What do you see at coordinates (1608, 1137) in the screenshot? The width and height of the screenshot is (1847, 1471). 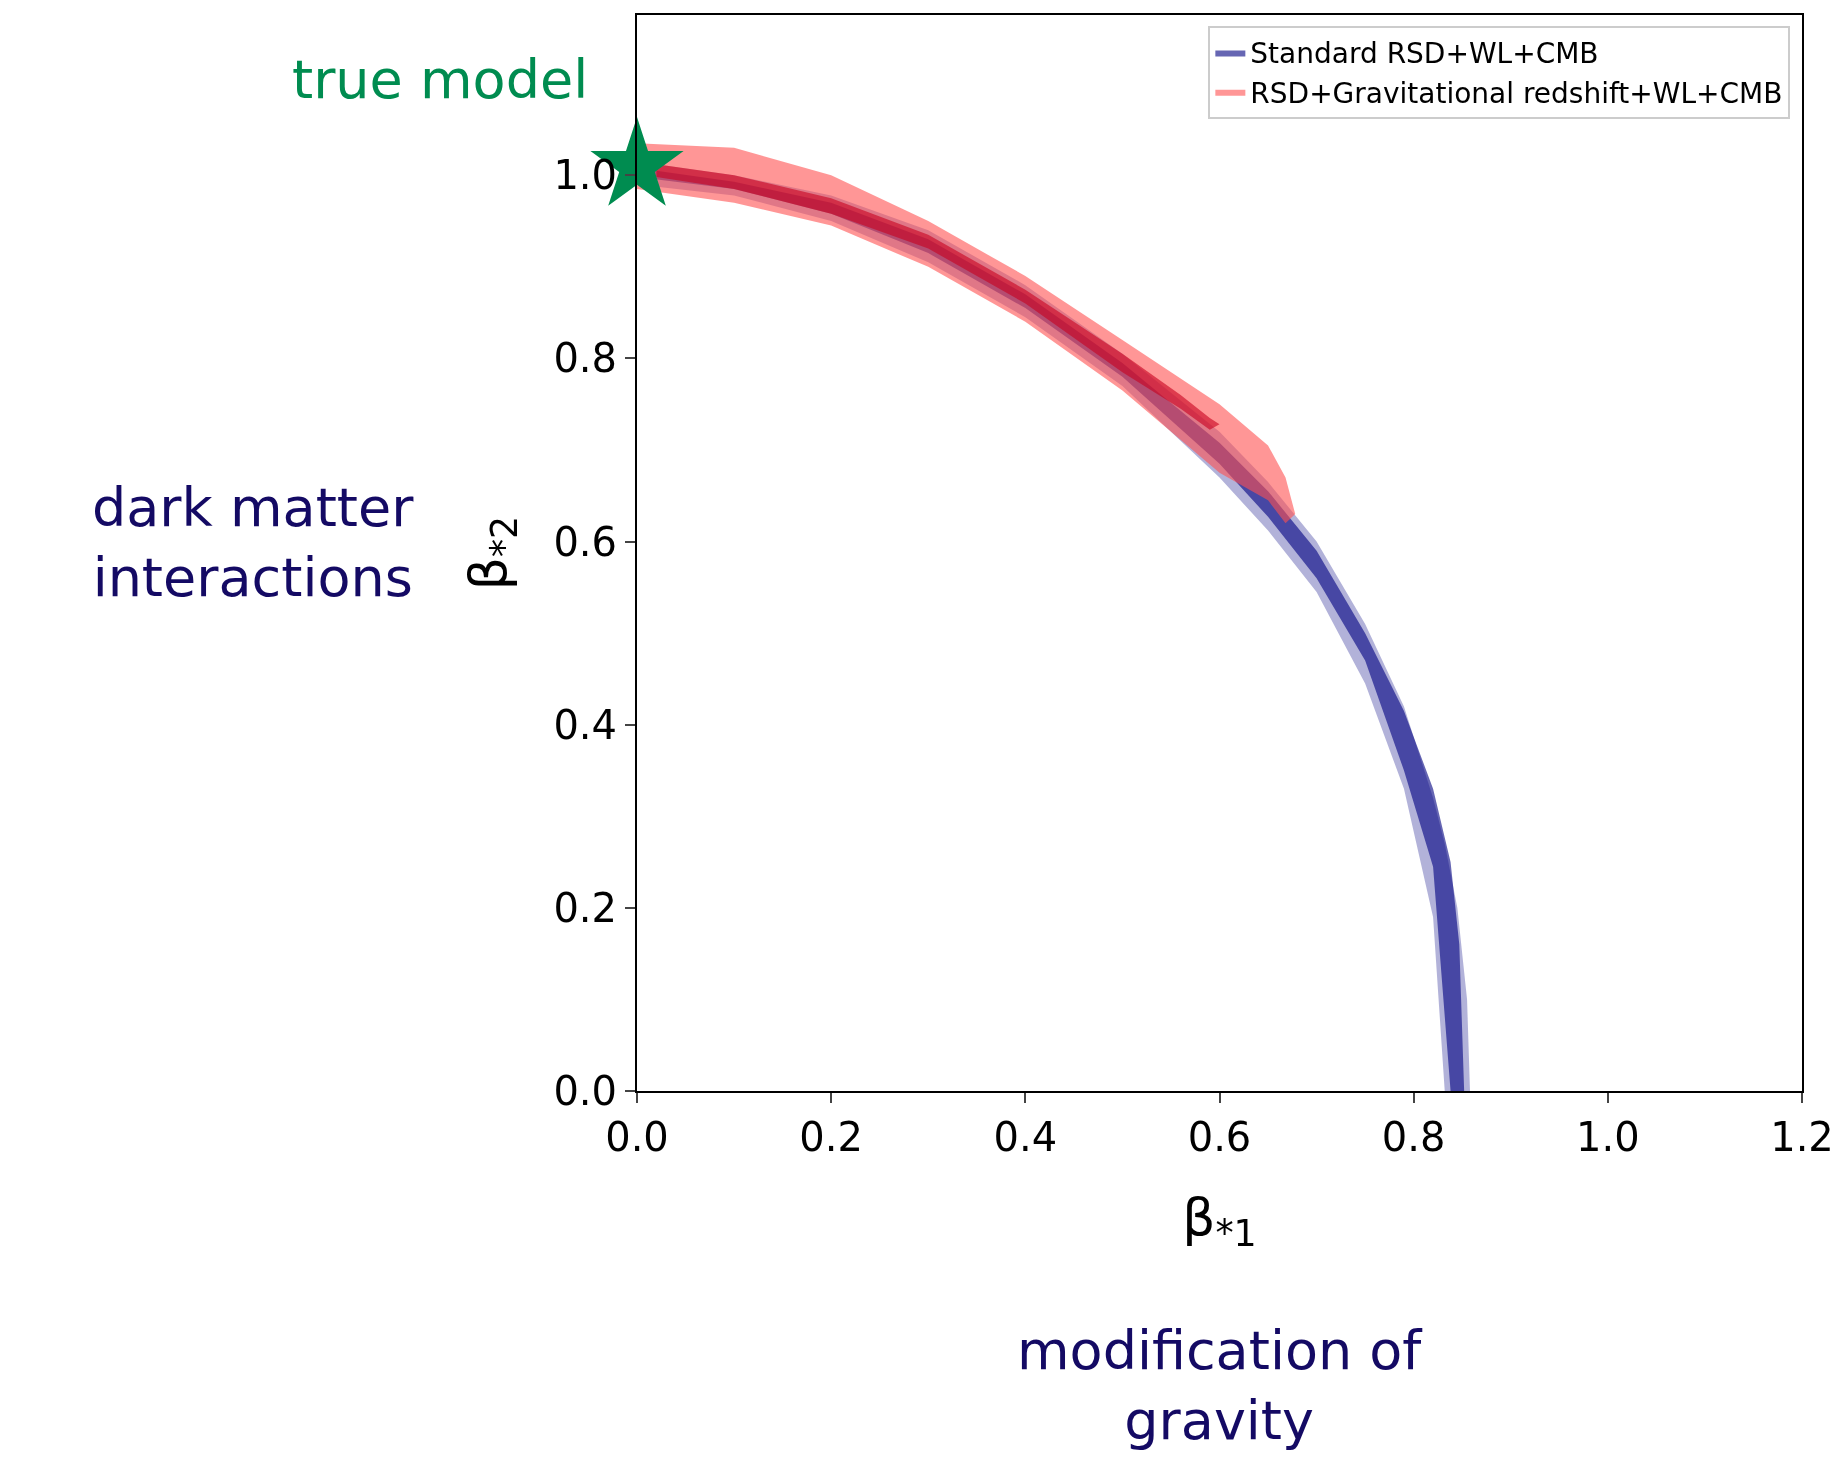 I see `x-tick-label: 1.0` at bounding box center [1608, 1137].